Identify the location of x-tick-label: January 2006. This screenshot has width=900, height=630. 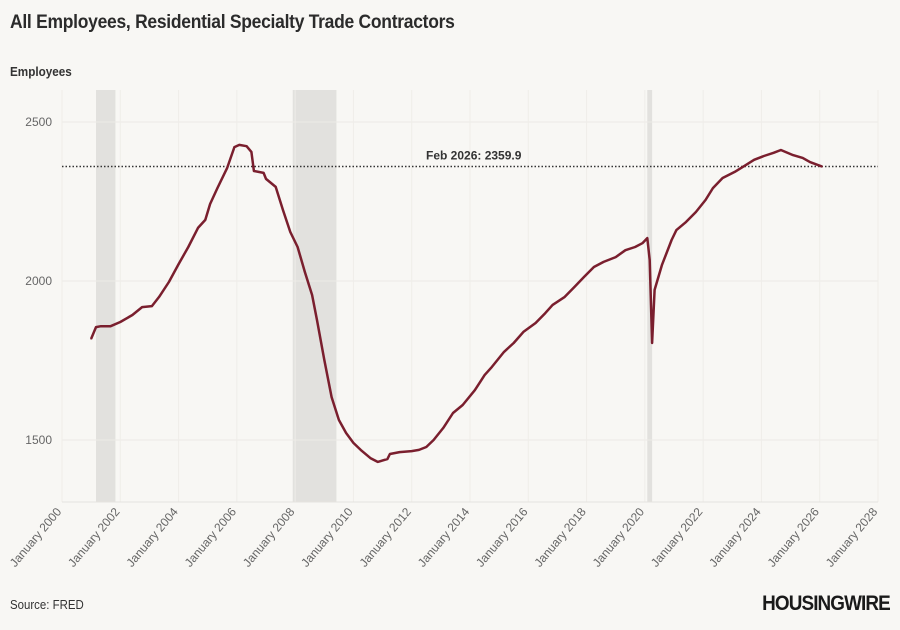
(211, 537).